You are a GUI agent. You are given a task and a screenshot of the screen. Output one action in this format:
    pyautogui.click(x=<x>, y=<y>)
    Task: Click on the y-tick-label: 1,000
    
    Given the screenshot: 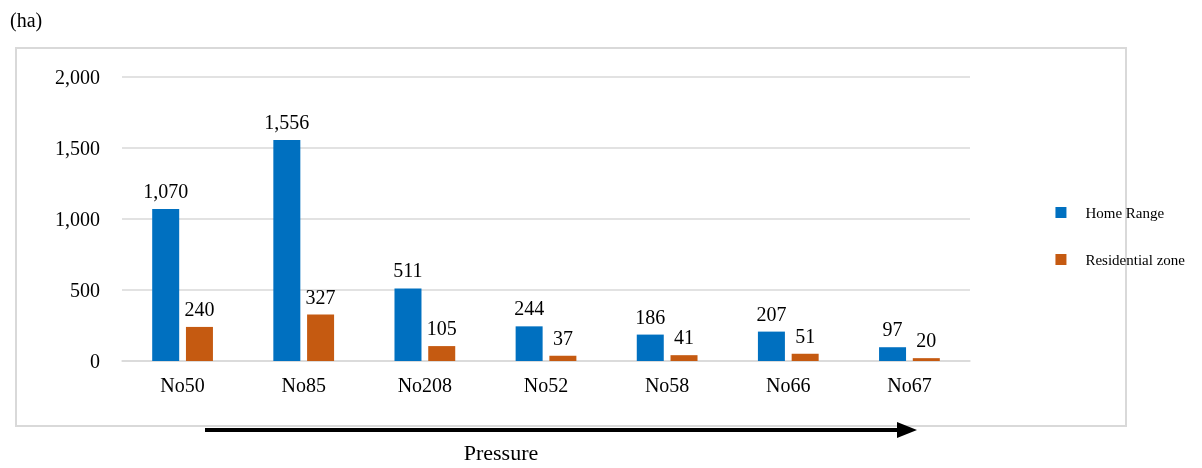 What is the action you would take?
    pyautogui.click(x=77, y=219)
    